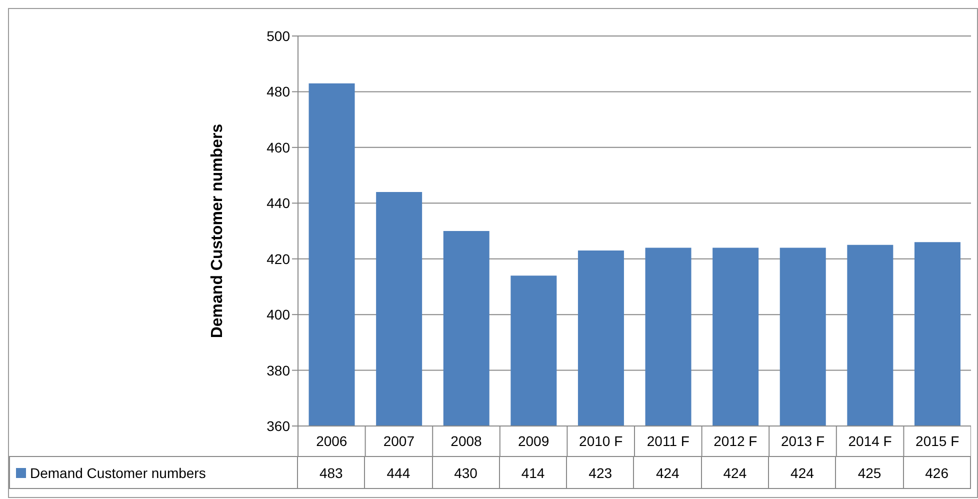  Describe the element at coordinates (937, 472) in the screenshot. I see `data-label: 426` at that location.